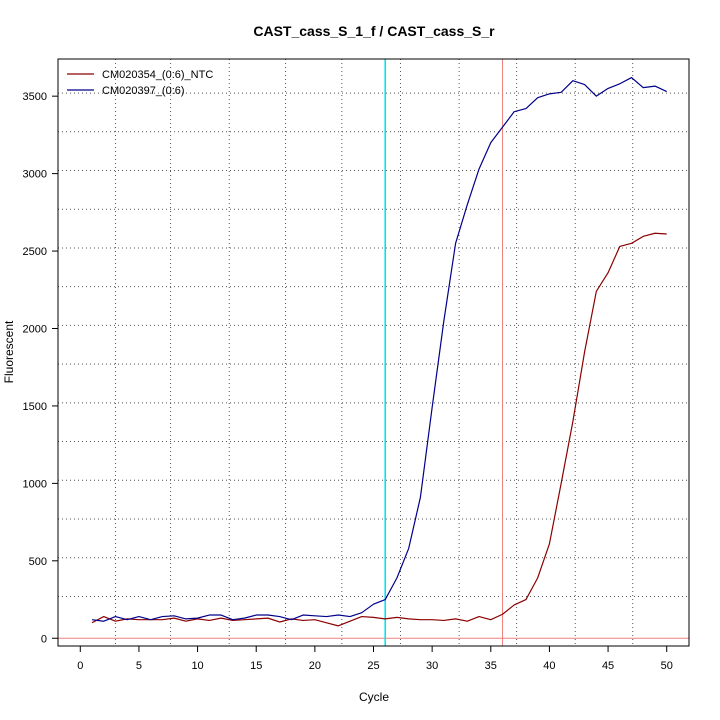 The width and height of the screenshot is (720, 720). What do you see at coordinates (197, 666) in the screenshot?
I see `x-tick-label: 10` at bounding box center [197, 666].